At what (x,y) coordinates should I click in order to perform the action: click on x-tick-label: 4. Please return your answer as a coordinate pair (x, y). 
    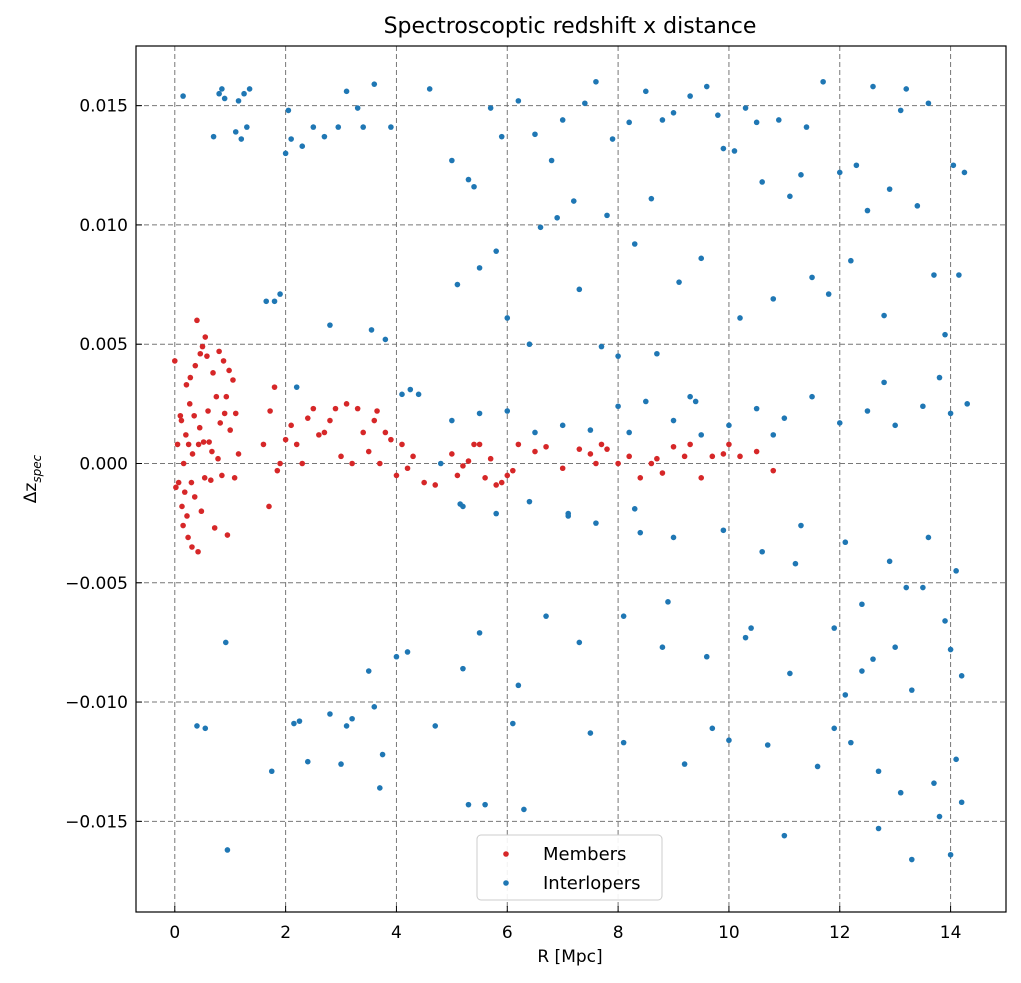
    Looking at the image, I should click on (396, 933).